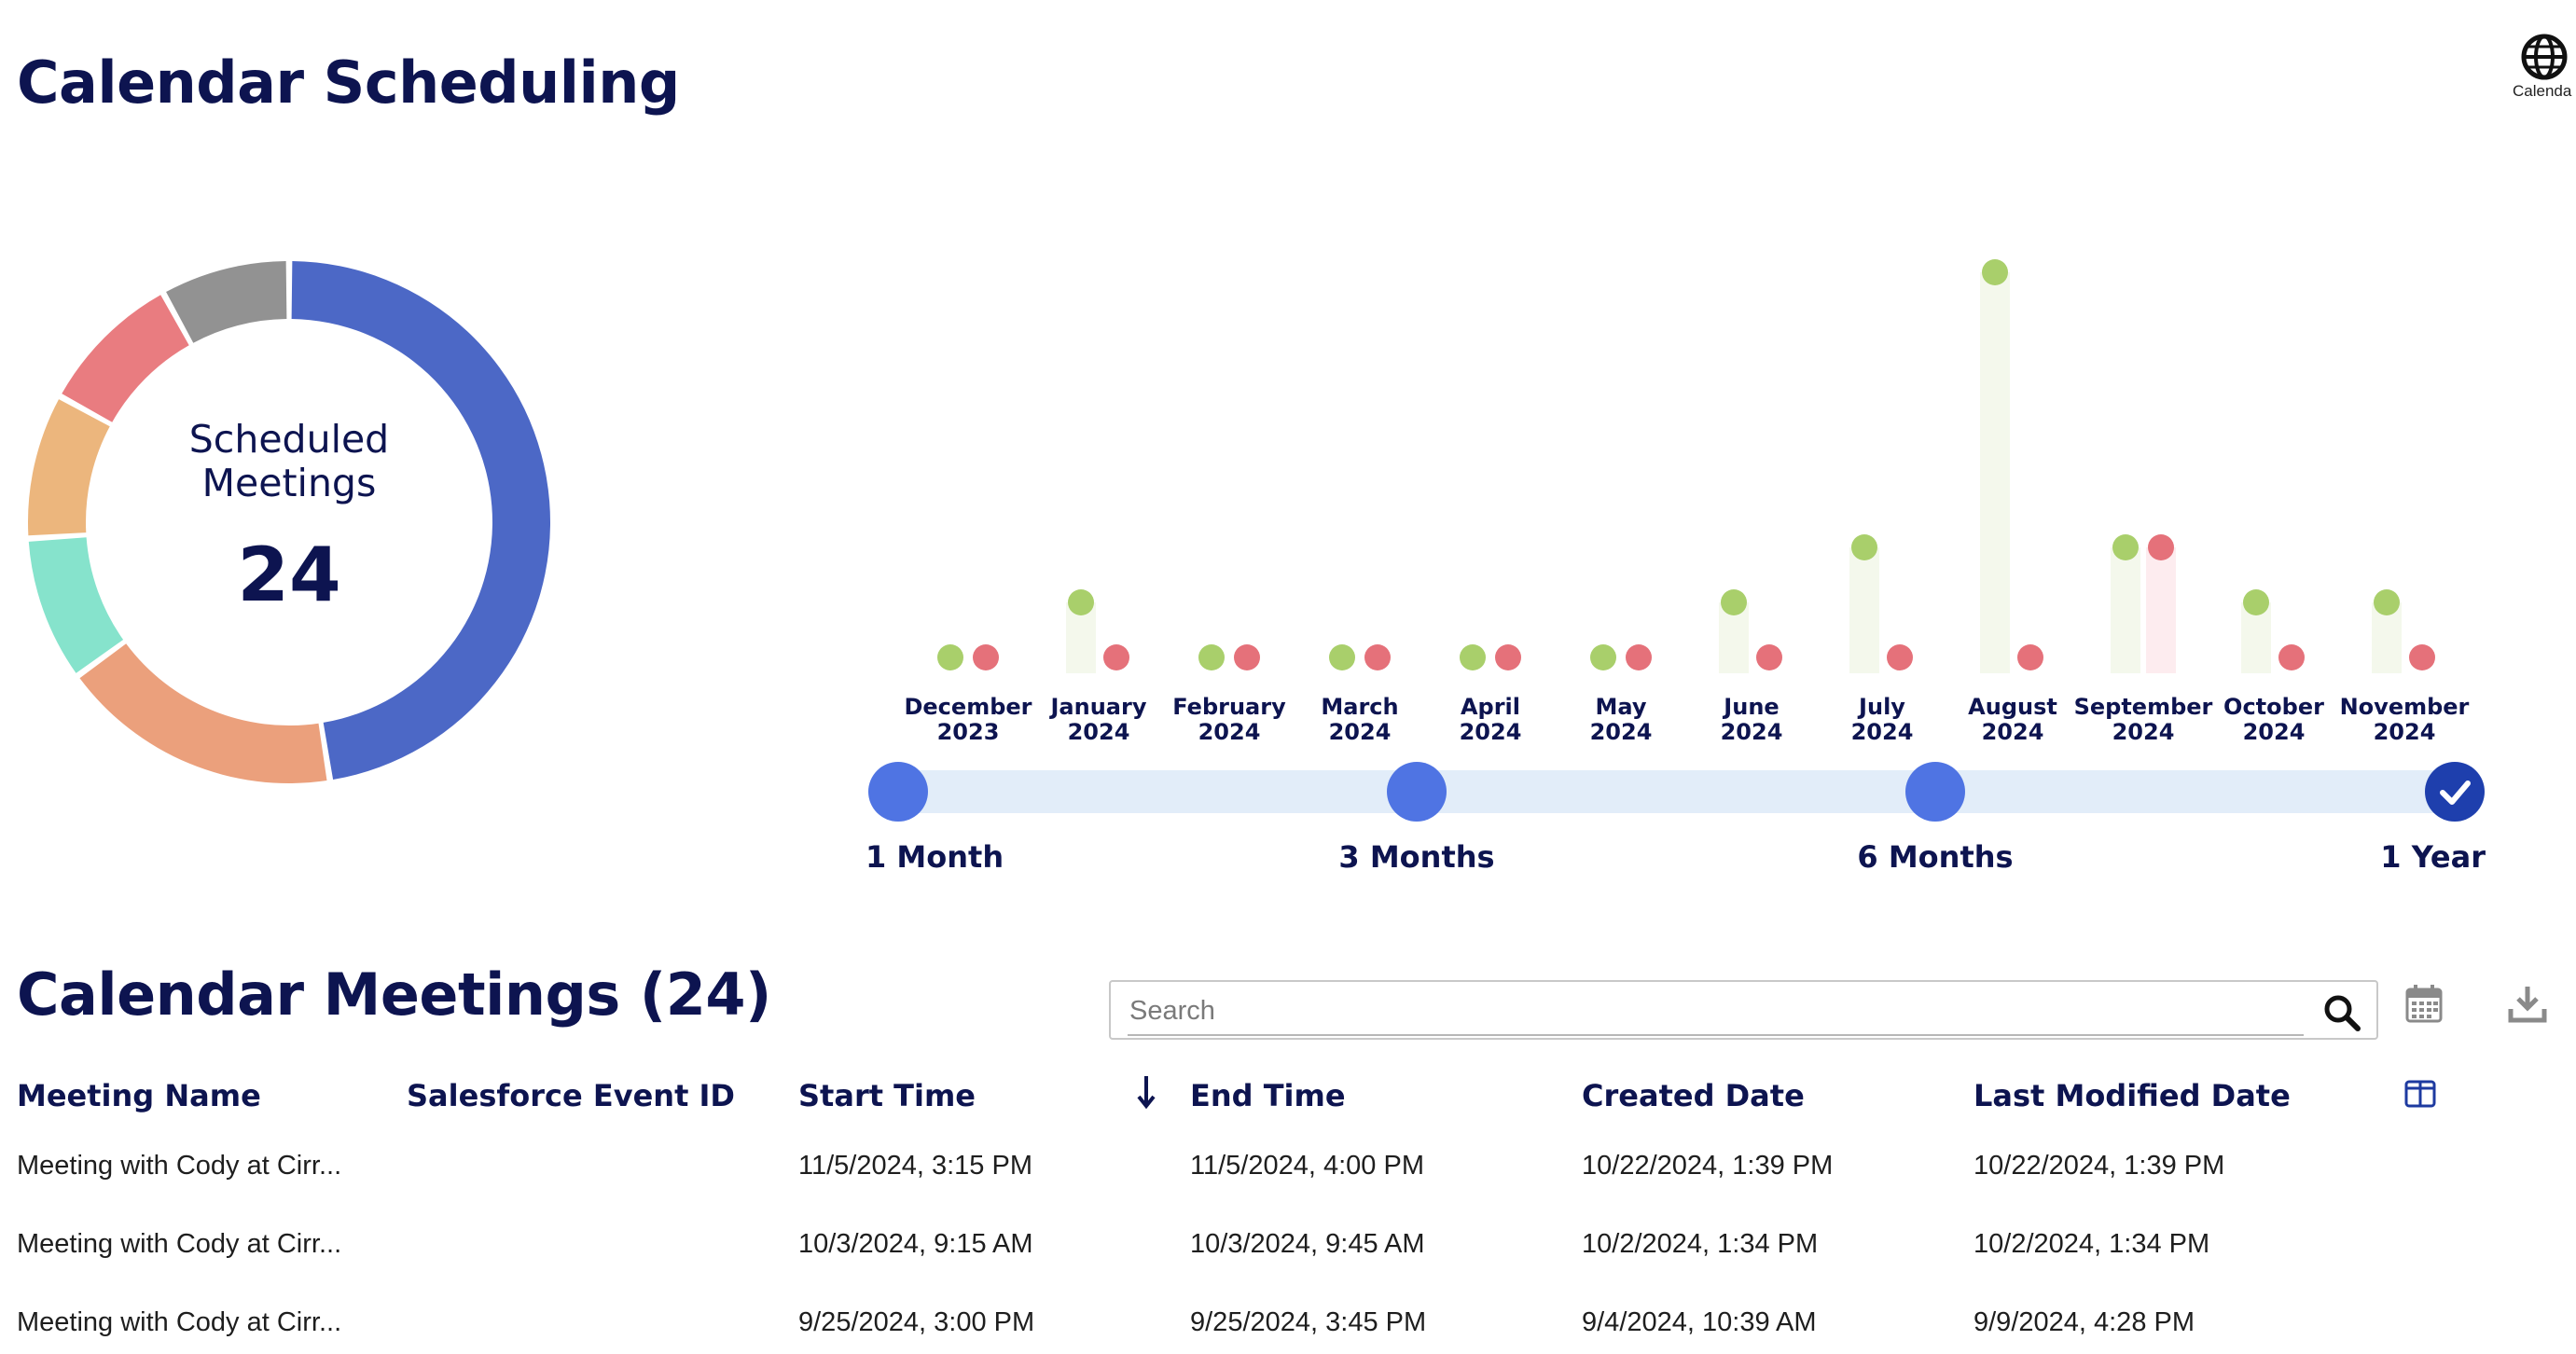 Image resolution: width=2576 pixels, height=1354 pixels. What do you see at coordinates (1308, 1322) in the screenshot?
I see `table-cell-end: 9/25/2024, 3:45 PM` at bounding box center [1308, 1322].